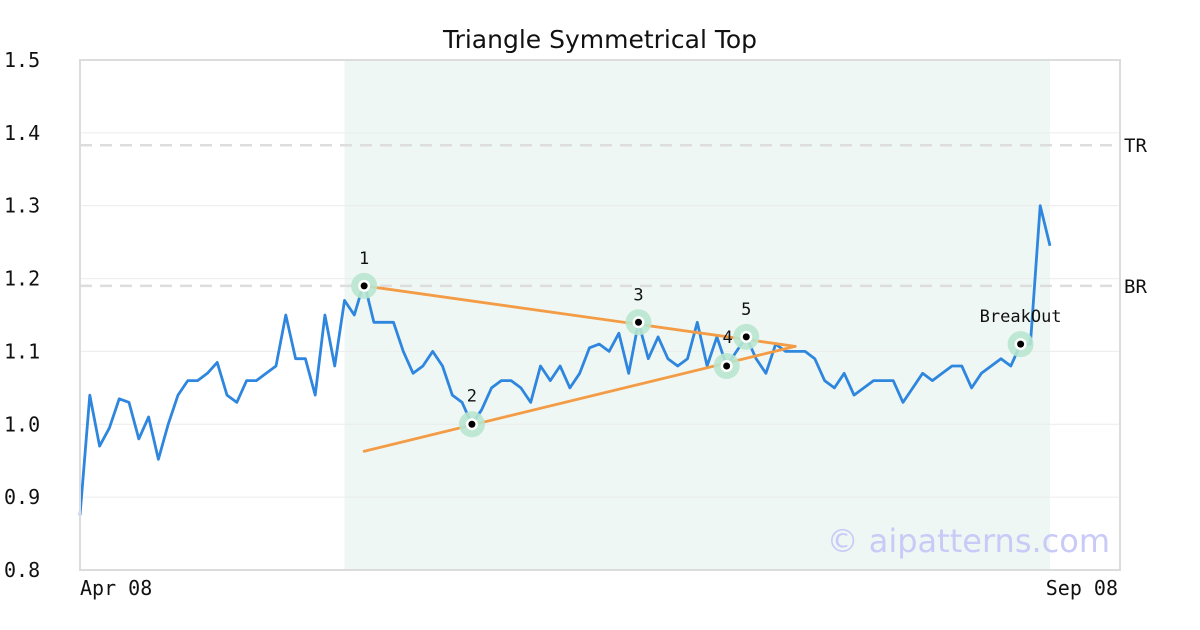  I want to click on pattern-point-label: 5, so click(746, 310).